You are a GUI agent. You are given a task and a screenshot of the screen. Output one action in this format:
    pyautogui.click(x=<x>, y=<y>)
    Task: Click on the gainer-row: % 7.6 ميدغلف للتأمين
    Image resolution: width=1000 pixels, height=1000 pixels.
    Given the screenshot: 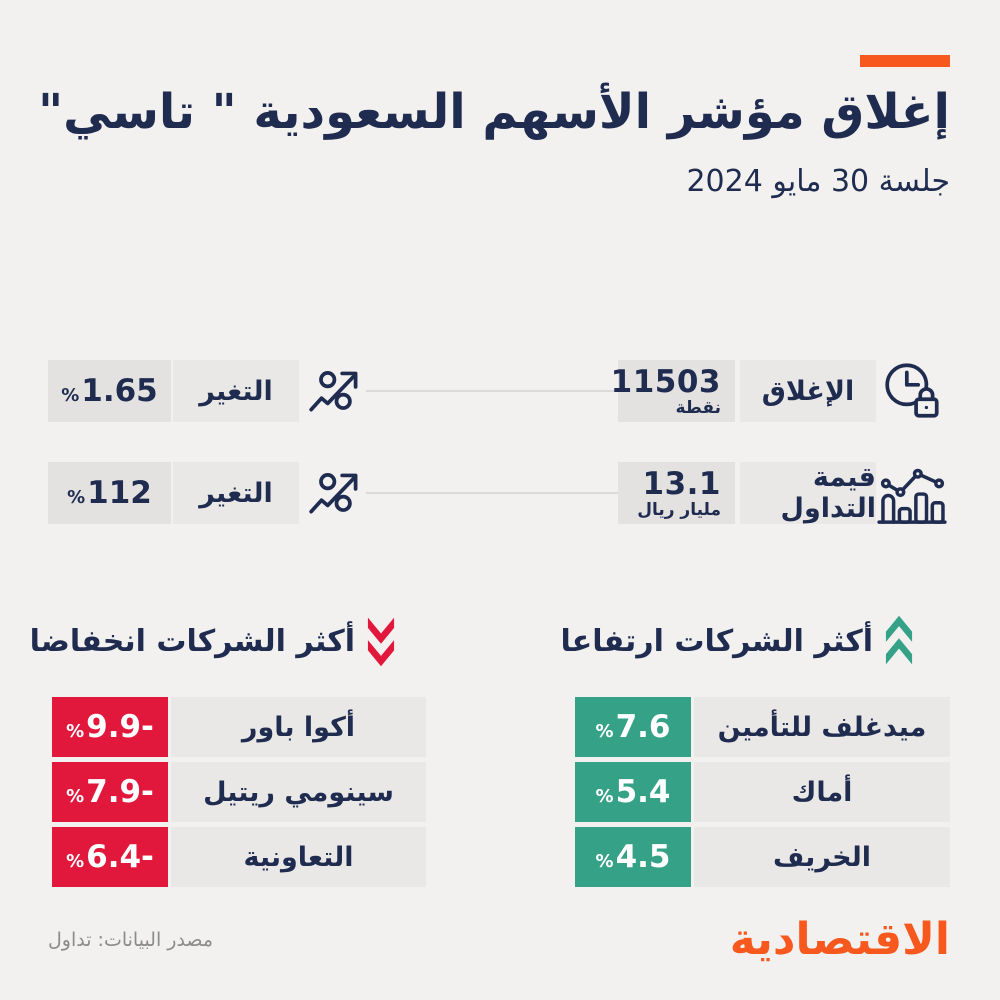 What is the action you would take?
    pyautogui.click(x=762, y=727)
    